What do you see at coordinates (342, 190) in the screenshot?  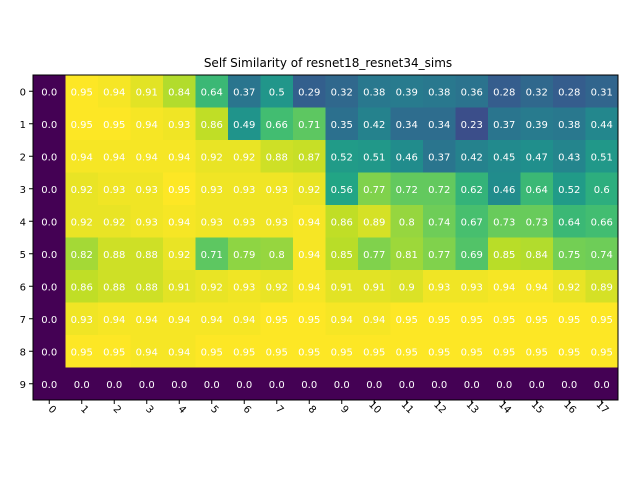 I see `heatmap-cell-label: 0.56` at bounding box center [342, 190].